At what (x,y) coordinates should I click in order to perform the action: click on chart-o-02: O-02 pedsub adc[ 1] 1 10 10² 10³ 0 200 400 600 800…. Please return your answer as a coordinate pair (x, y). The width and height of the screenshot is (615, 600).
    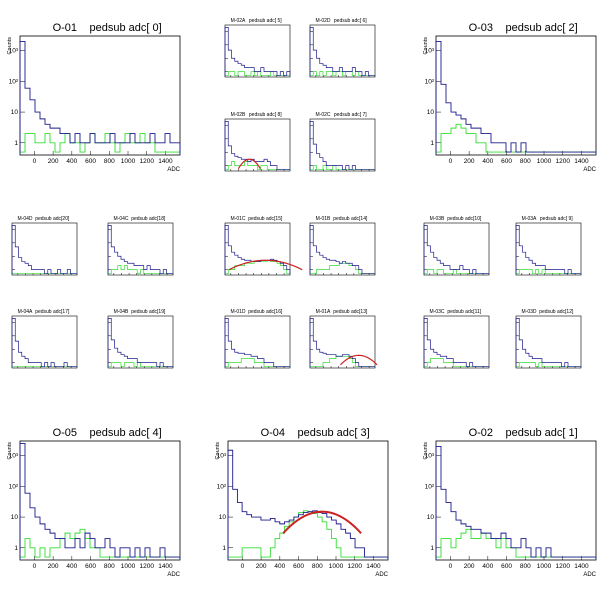
    Looking at the image, I should click on (510, 502).